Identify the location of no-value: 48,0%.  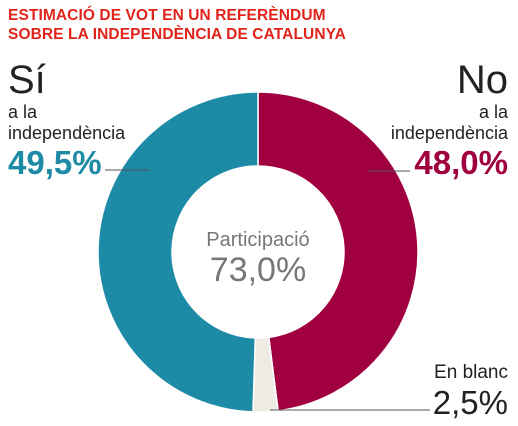
(461, 162).